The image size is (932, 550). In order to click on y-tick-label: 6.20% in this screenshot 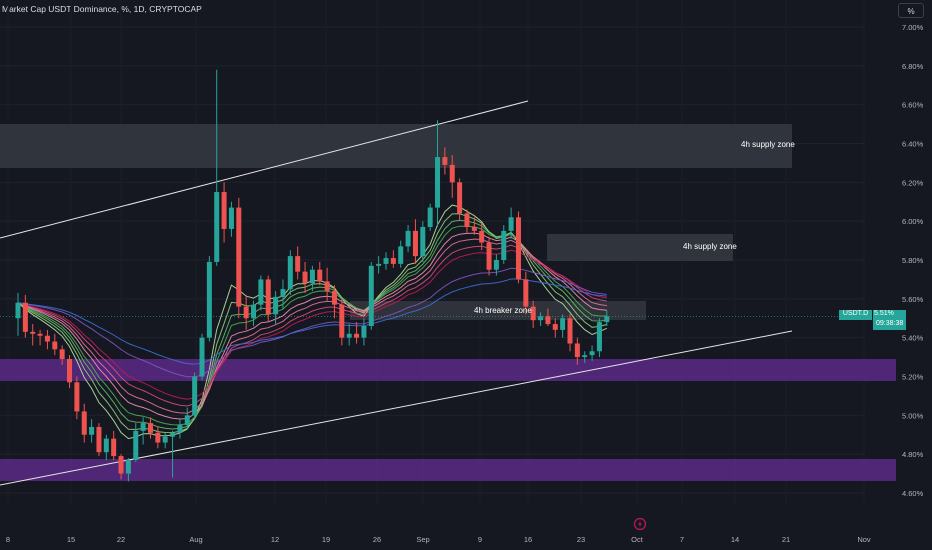, I will do `click(913, 182)`.